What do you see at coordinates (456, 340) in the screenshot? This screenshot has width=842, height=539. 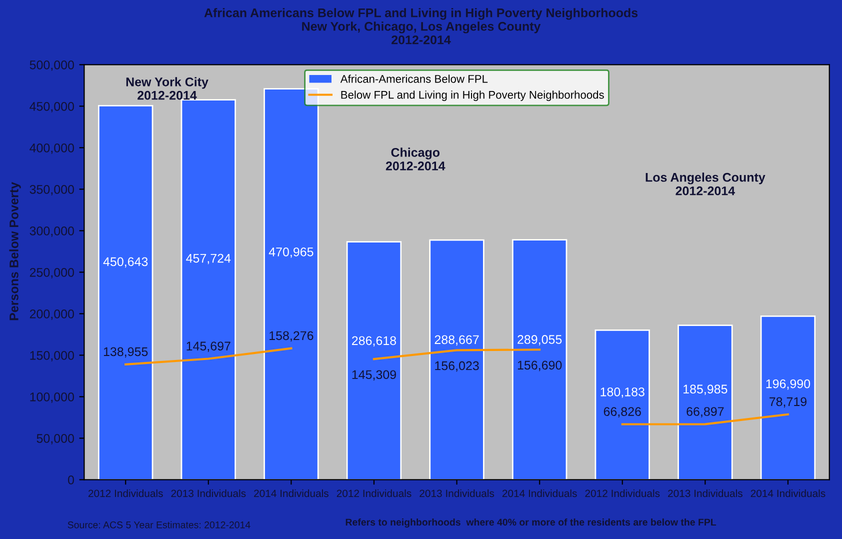 I see `data-label: 288,667` at bounding box center [456, 340].